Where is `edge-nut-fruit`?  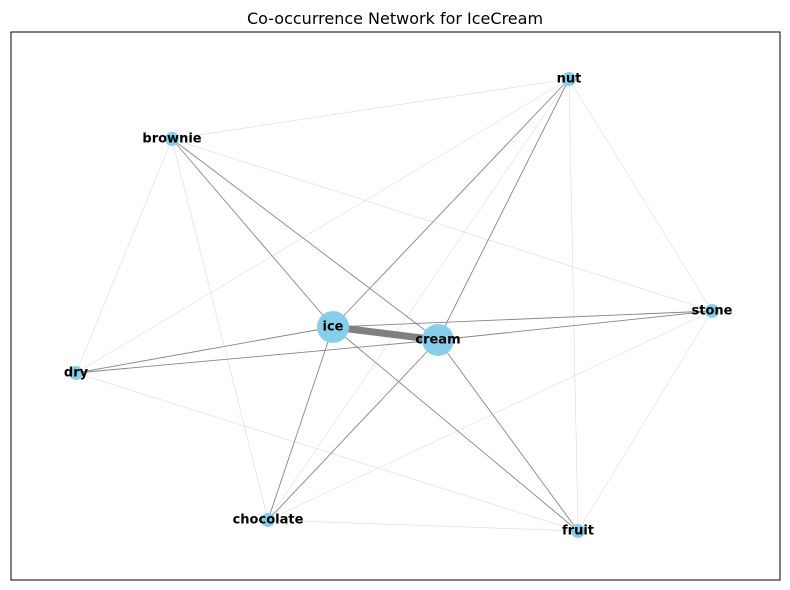 edge-nut-fruit is located at coordinates (573, 305).